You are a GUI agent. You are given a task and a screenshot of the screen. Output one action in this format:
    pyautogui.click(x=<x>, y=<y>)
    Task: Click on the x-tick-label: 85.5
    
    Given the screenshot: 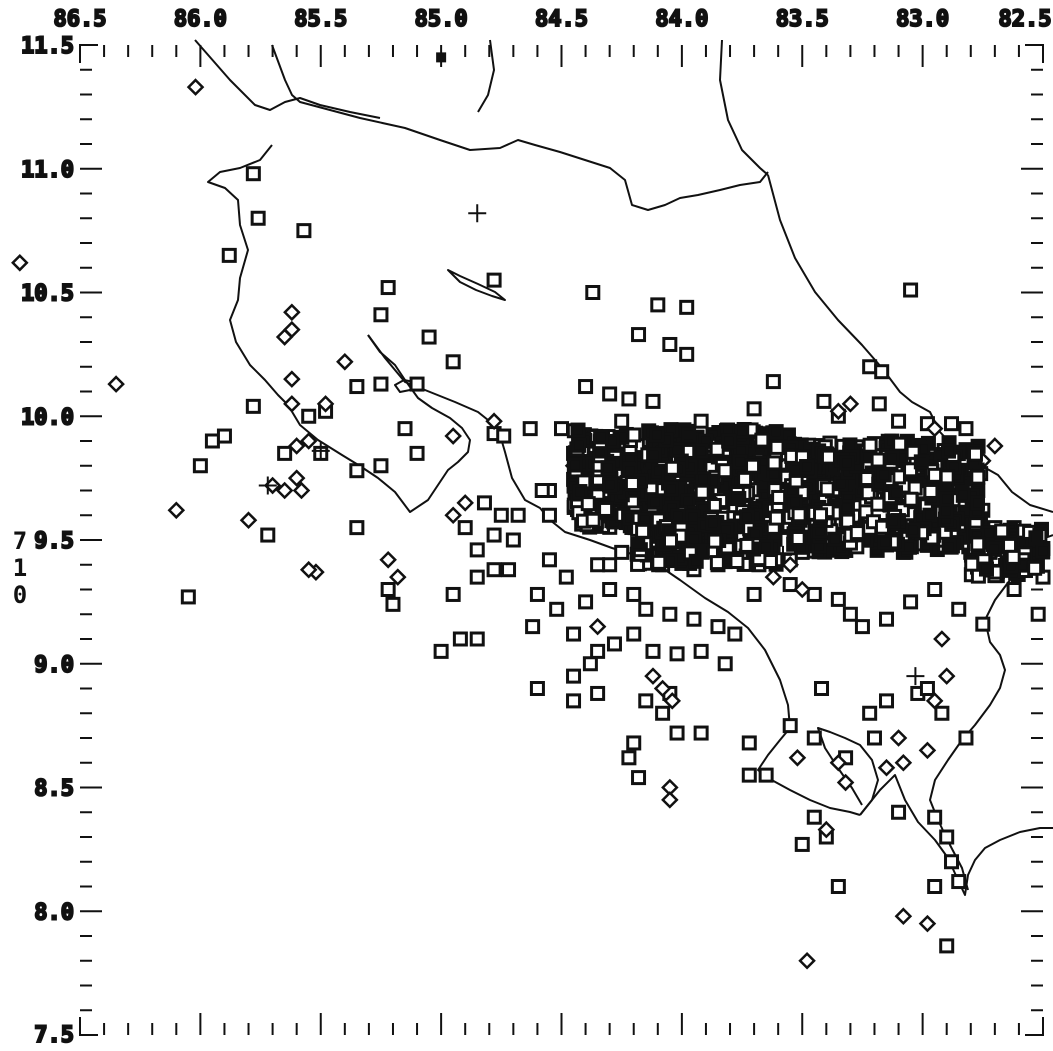 What is the action you would take?
    pyautogui.click(x=320, y=19)
    